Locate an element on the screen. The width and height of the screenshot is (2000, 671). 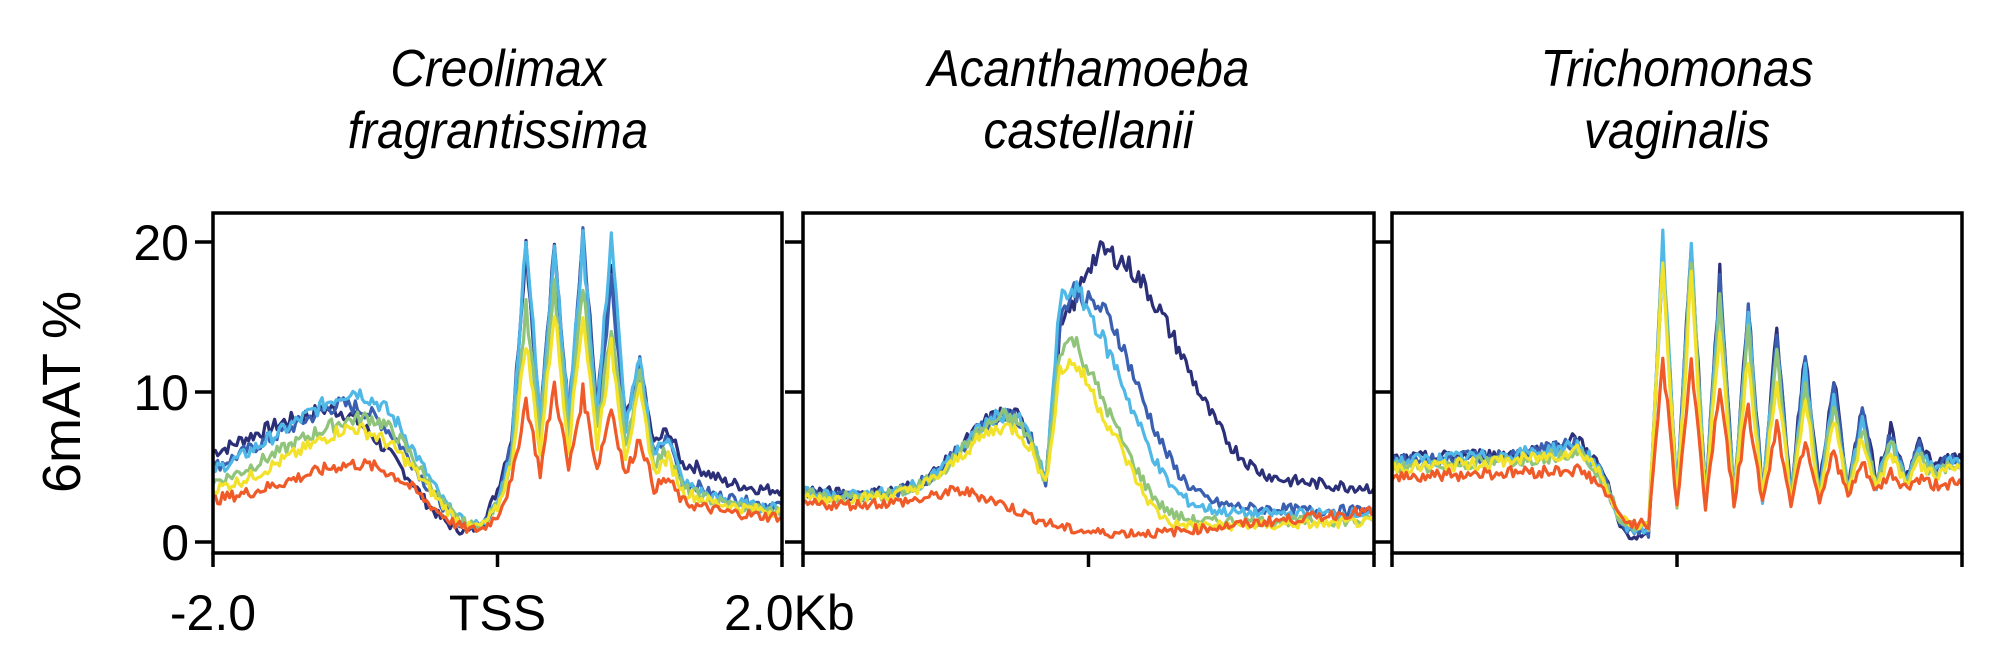
series-line-s3 is located at coordinates (497, 380).